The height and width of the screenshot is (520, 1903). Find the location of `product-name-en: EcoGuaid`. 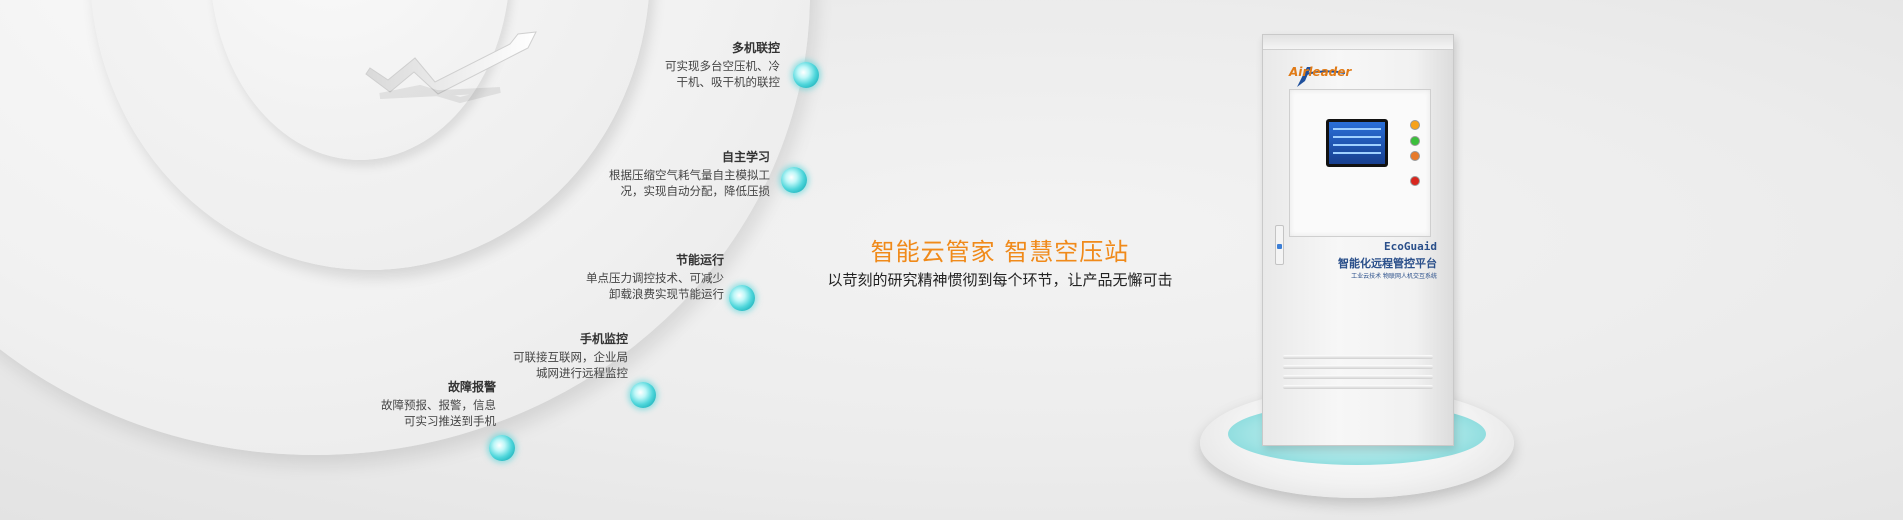

product-name-en: EcoGuaid is located at coordinates (1410, 246).